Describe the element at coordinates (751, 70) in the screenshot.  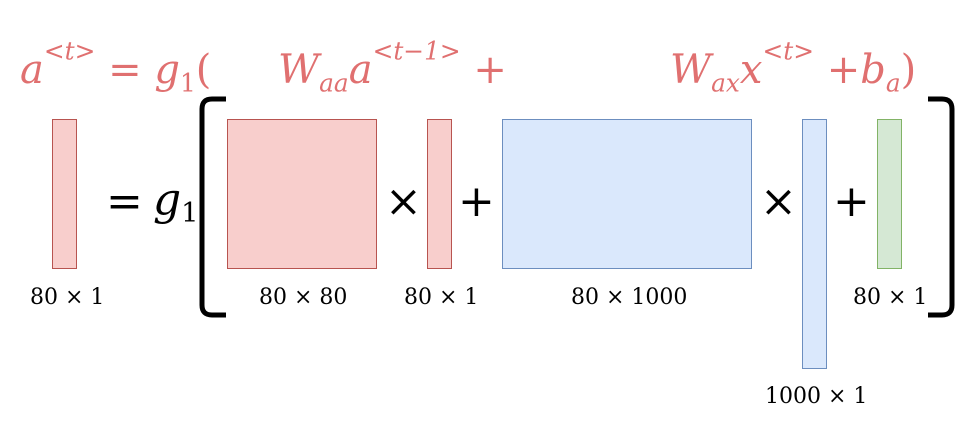
I see `x-var: x` at that location.